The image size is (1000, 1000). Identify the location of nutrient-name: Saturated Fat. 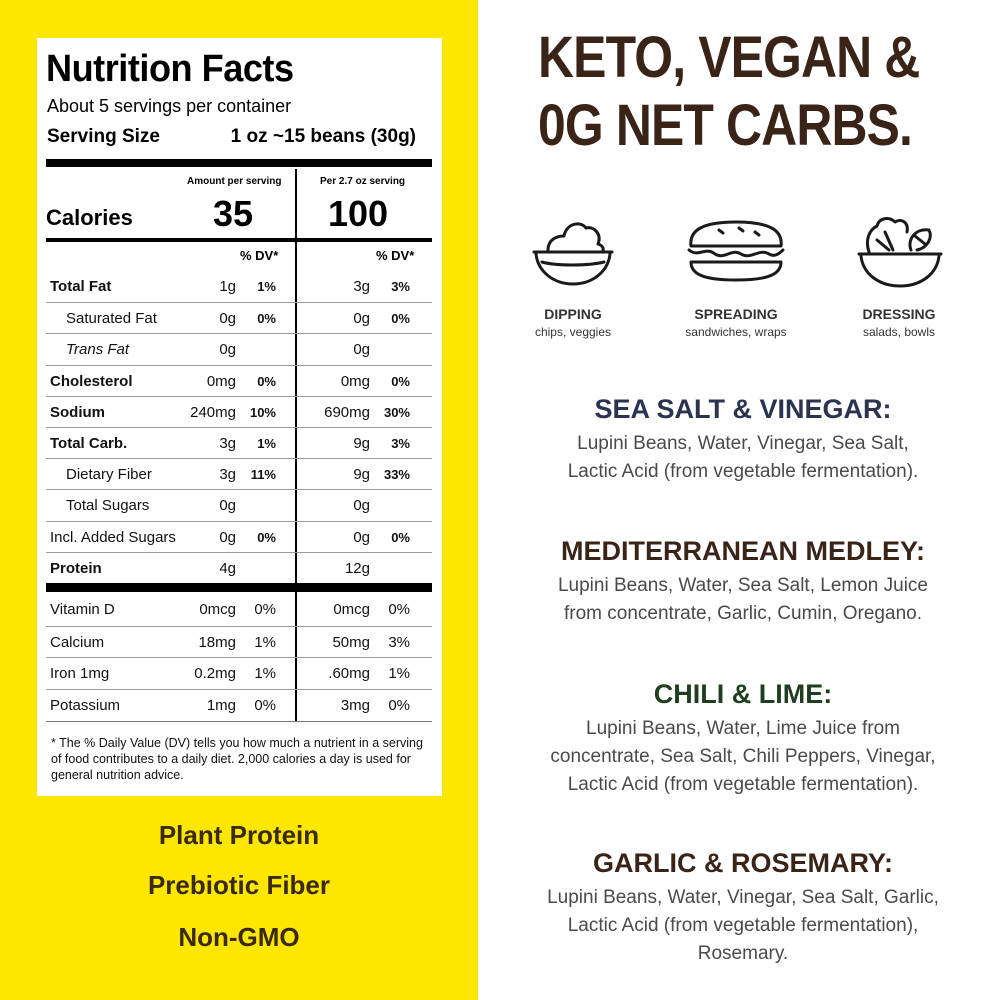
(111, 319).